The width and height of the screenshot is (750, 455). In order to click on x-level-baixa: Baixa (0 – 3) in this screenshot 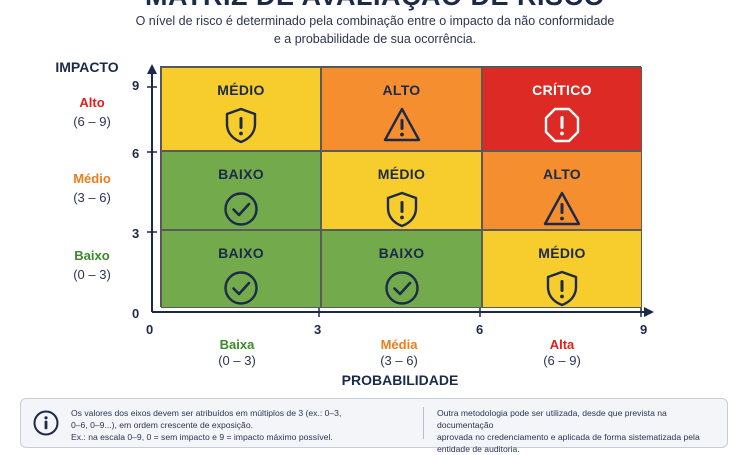, I will do `click(237, 353)`.